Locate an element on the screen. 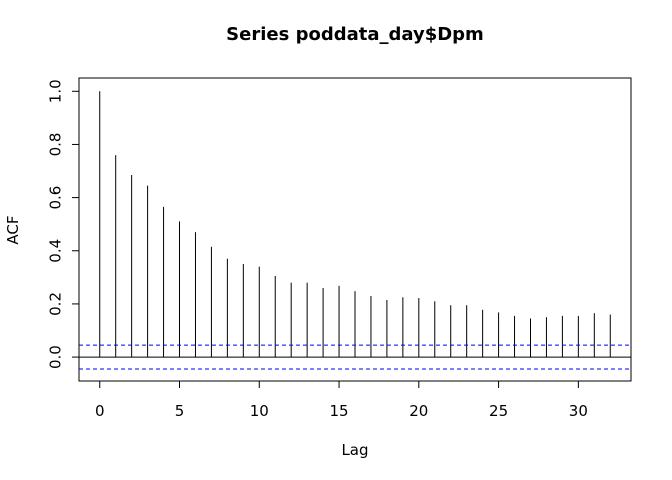 The image size is (672, 480). x-tick-label: 20 is located at coordinates (418, 411).